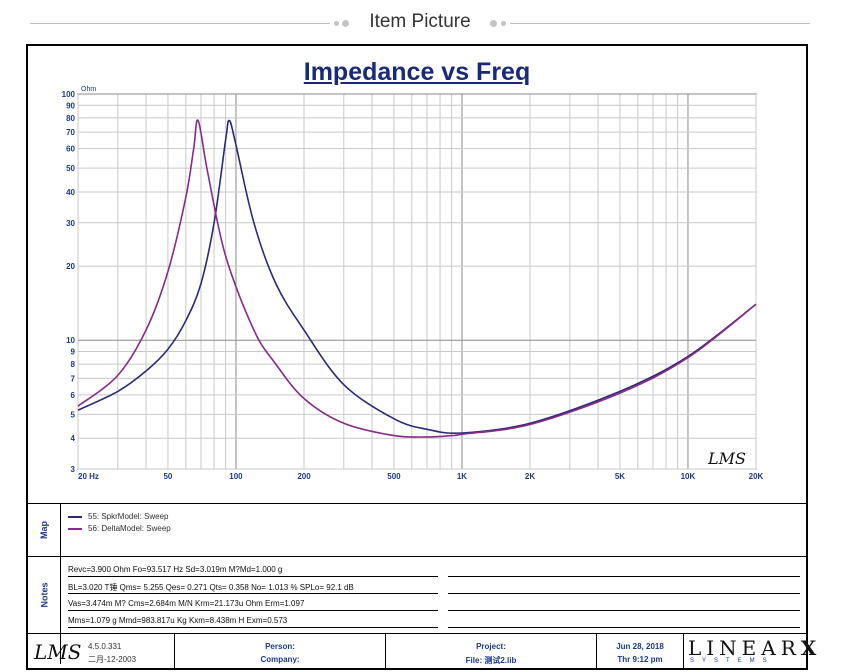 Image resolution: width=848 pixels, height=672 pixels. Describe the element at coordinates (688, 476) in the screenshot. I see `x-tick-label: 10K` at that location.